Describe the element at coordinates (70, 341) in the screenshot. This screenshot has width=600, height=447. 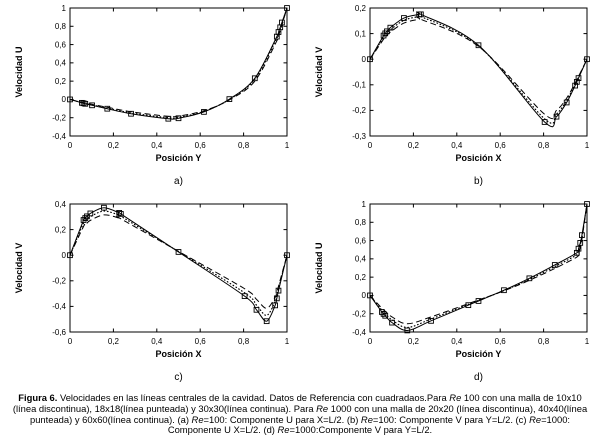
I see `x-tick-label: 0` at that location.